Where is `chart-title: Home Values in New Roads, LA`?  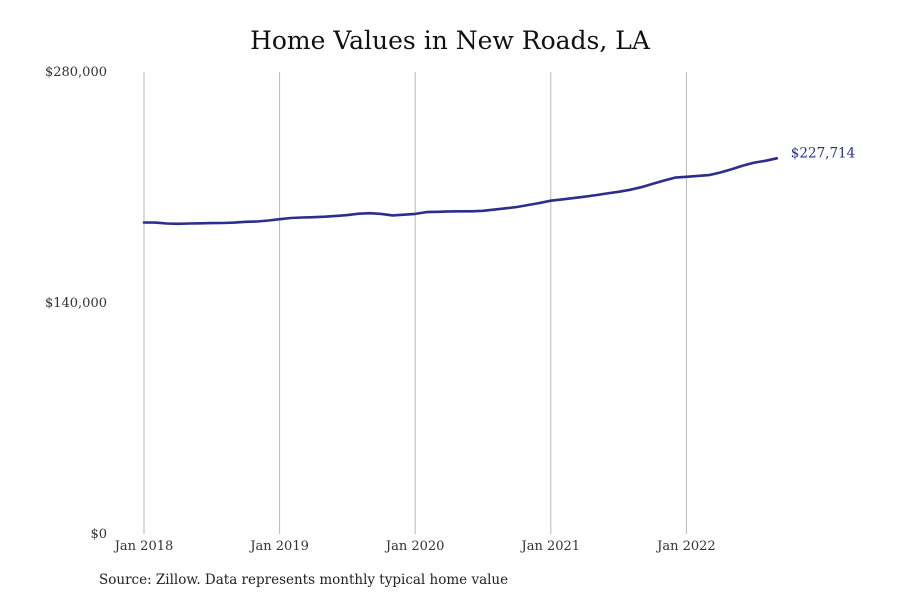
chart-title: Home Values in New Roads, LA is located at coordinates (450, 40).